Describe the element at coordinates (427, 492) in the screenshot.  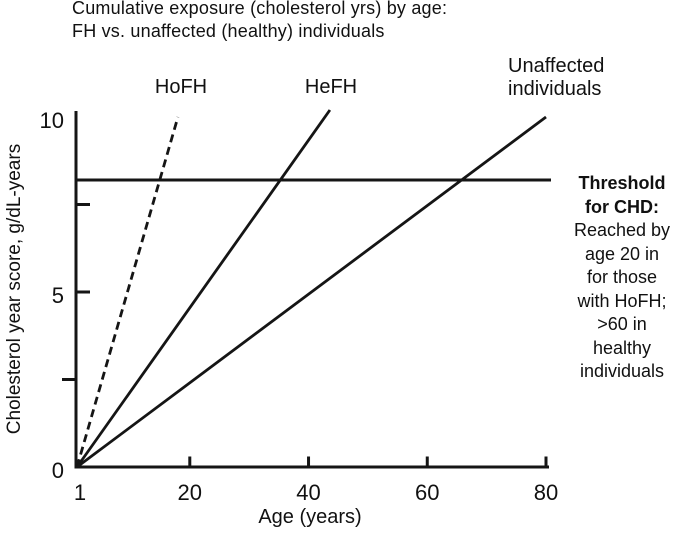
I see `x-tick-label: 60` at that location.